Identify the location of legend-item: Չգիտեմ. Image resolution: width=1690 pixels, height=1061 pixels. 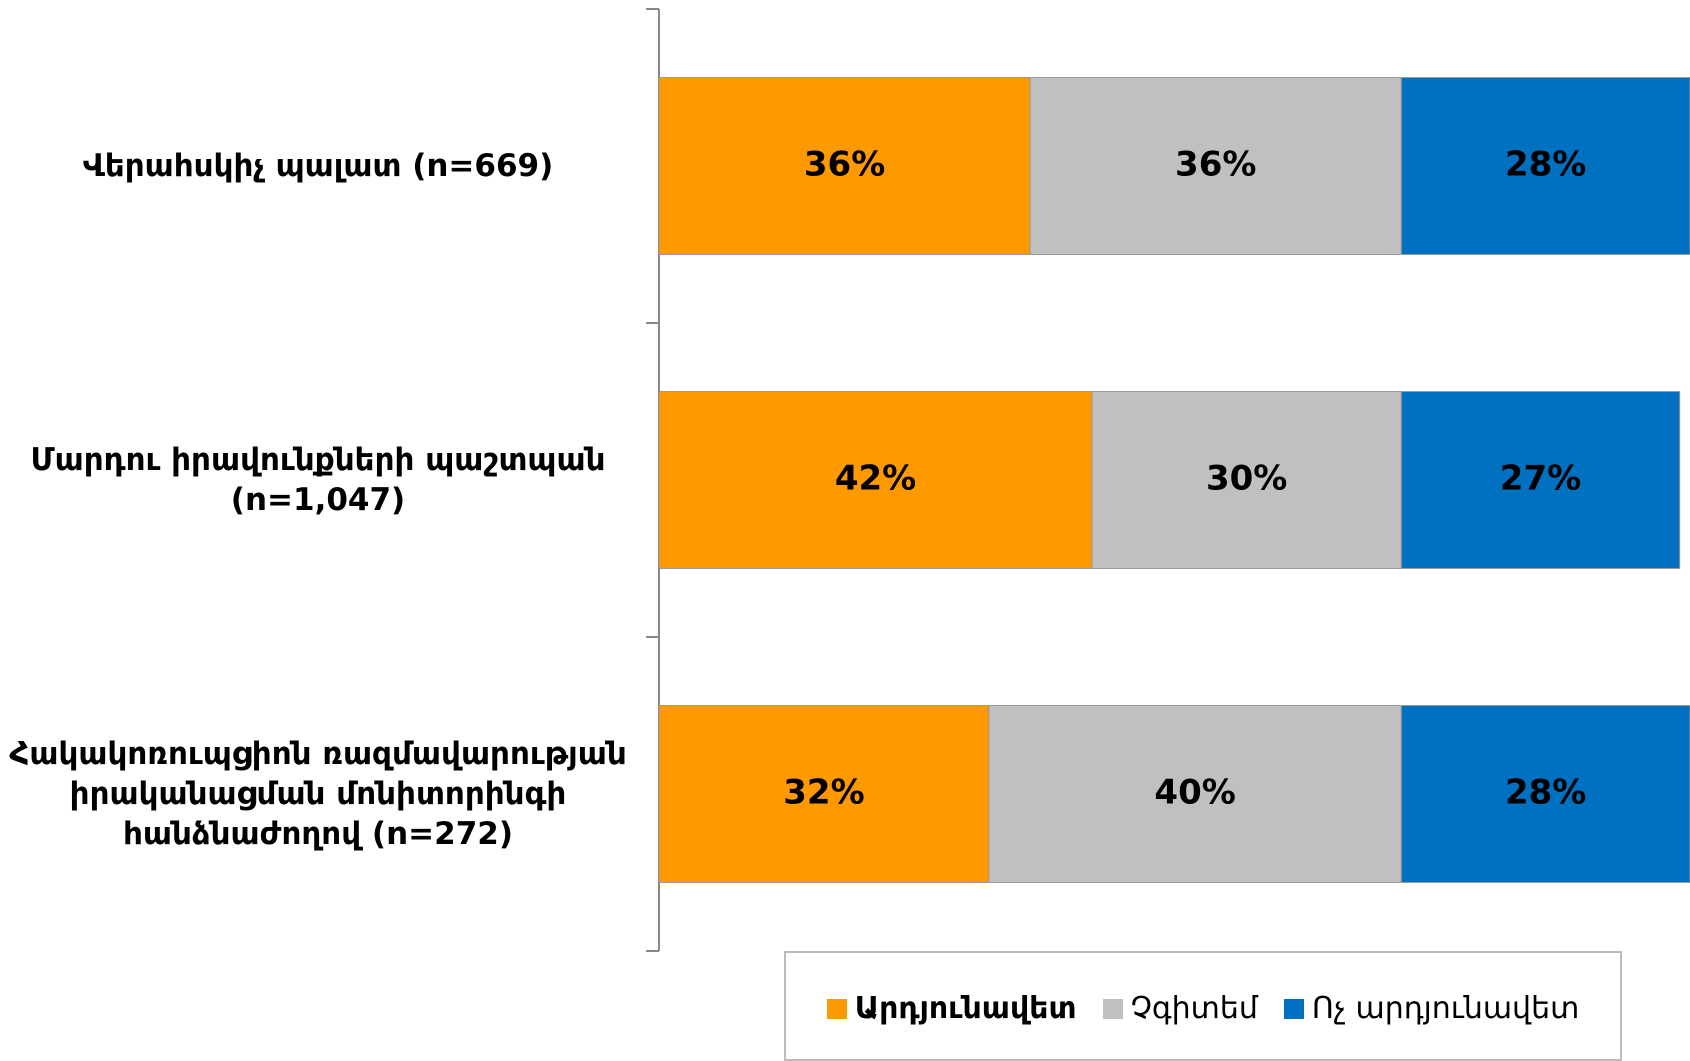
(1180, 1008).